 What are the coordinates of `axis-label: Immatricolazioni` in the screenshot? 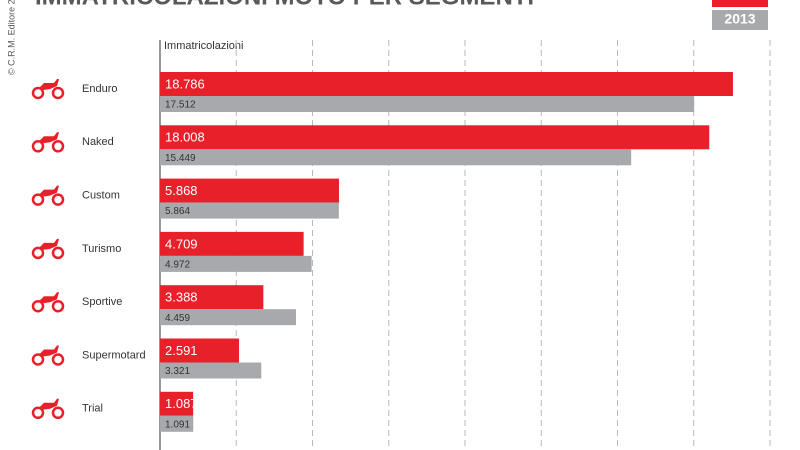 It's located at (203, 46).